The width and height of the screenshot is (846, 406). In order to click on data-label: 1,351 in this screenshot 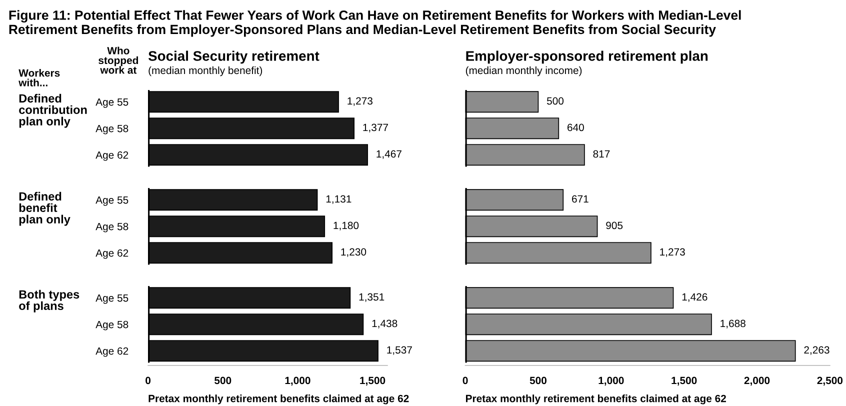, I will do `click(371, 297)`.